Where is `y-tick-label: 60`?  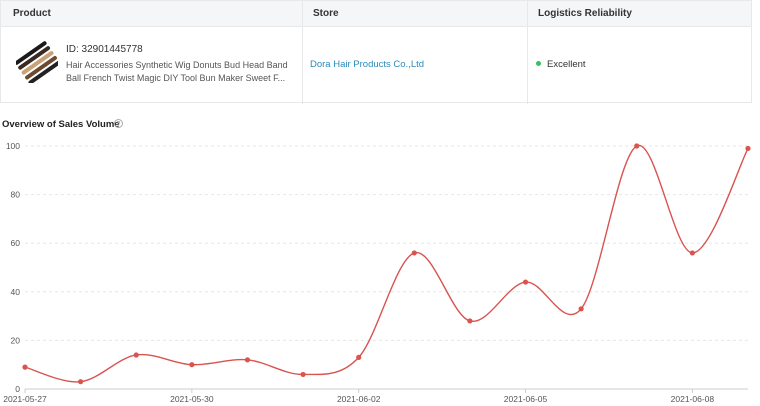
y-tick-label: 60 is located at coordinates (16, 243).